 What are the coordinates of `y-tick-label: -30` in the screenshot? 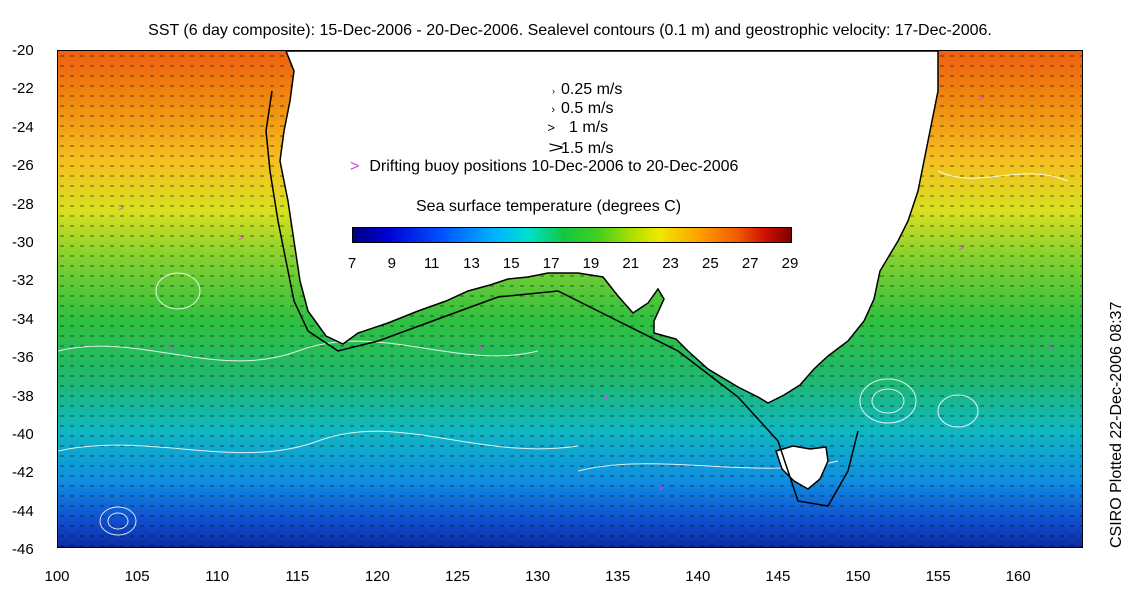 It's located at (23, 242).